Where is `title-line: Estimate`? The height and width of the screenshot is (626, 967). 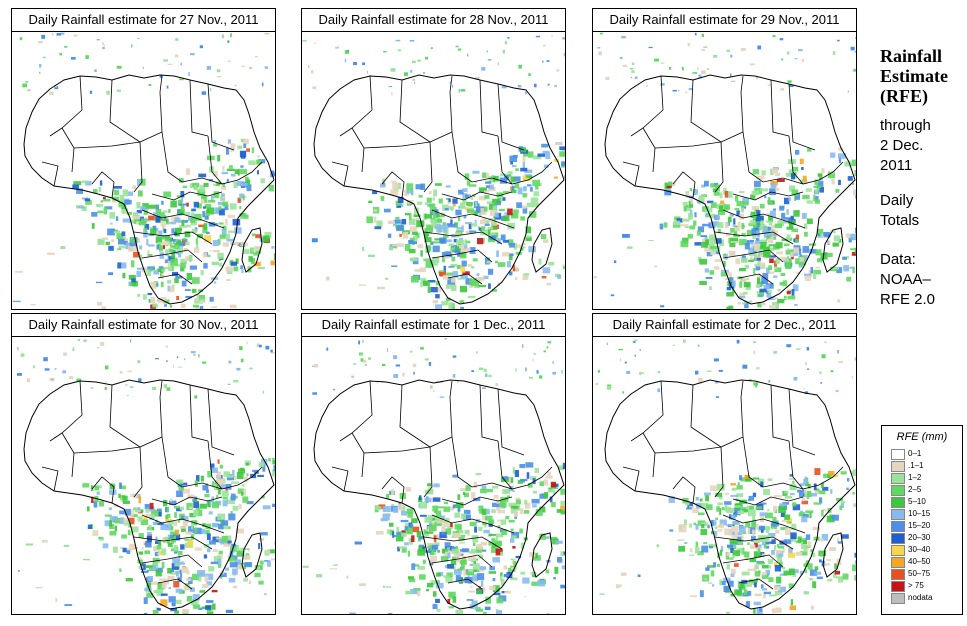 title-line: Estimate is located at coordinates (914, 76).